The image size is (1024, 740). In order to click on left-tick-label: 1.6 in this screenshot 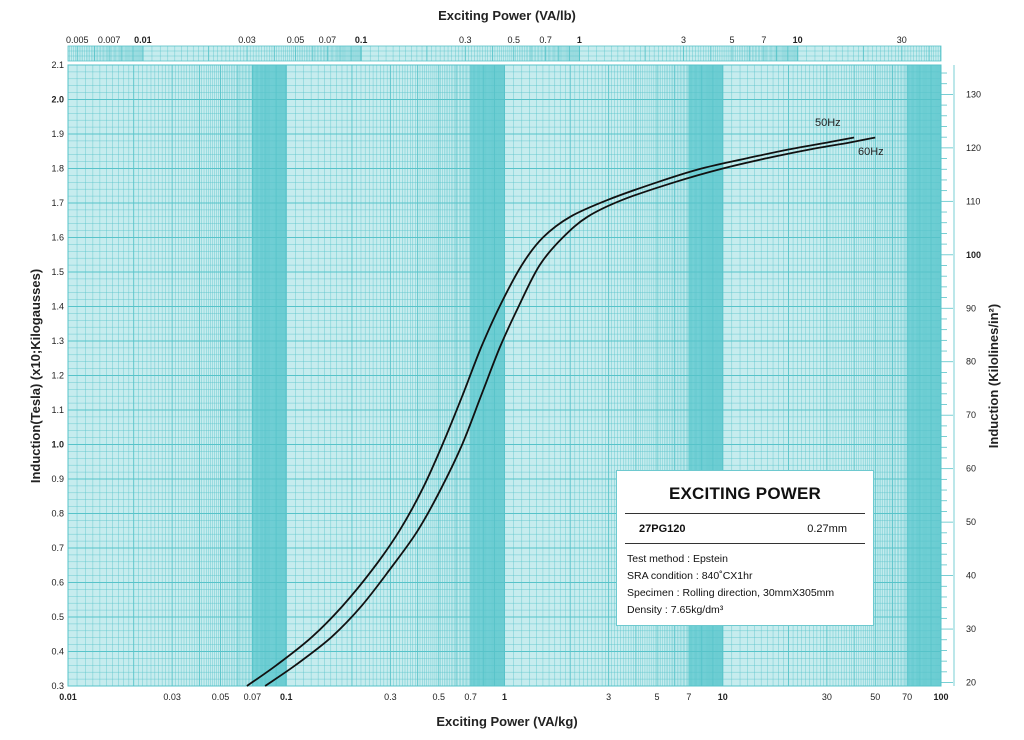, I will do `click(57, 238)`.